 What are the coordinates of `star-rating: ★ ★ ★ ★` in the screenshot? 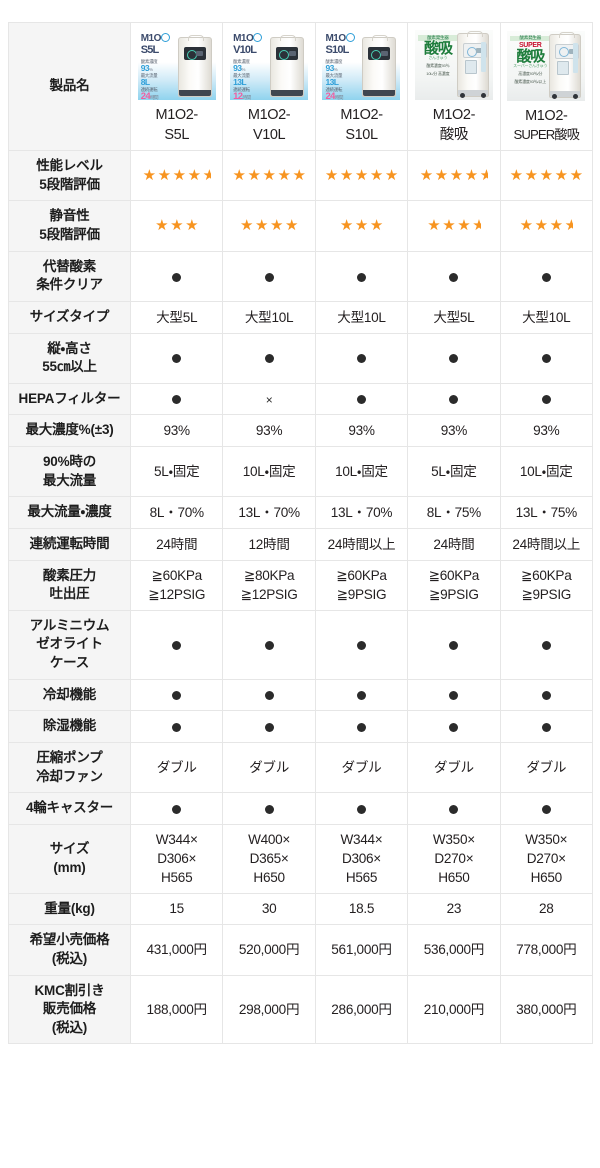 It's located at (546, 225).